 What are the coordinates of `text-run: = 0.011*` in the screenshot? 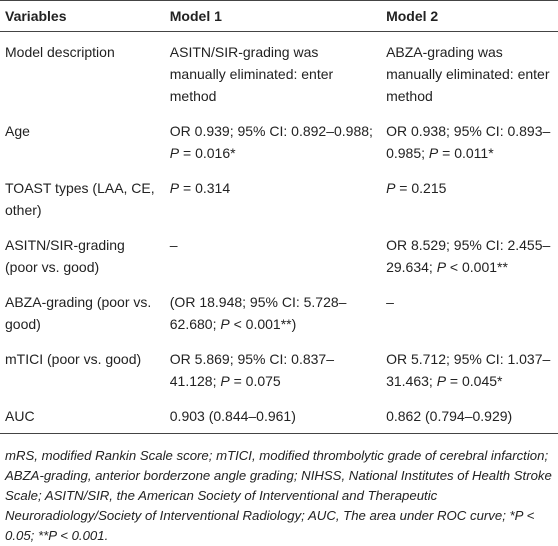 It's located at (466, 153).